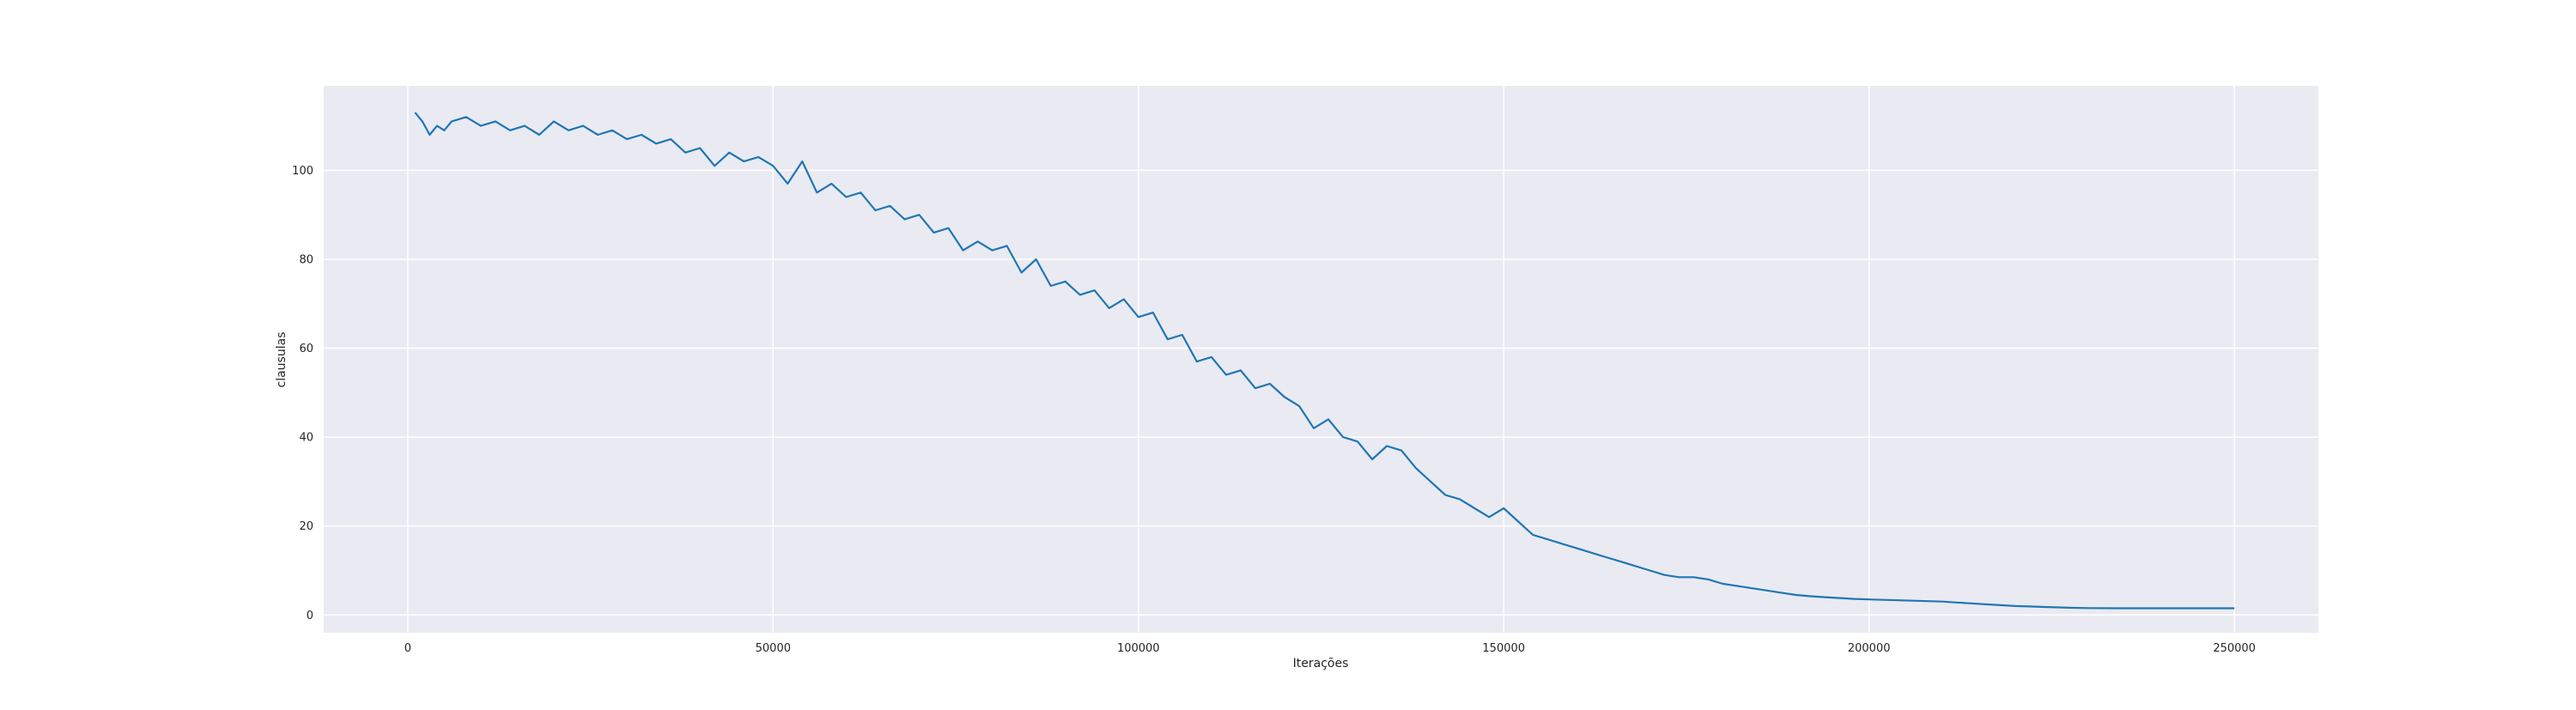 The height and width of the screenshot is (710, 2576). What do you see at coordinates (1321, 664) in the screenshot?
I see `x-axis-title: Iterações` at bounding box center [1321, 664].